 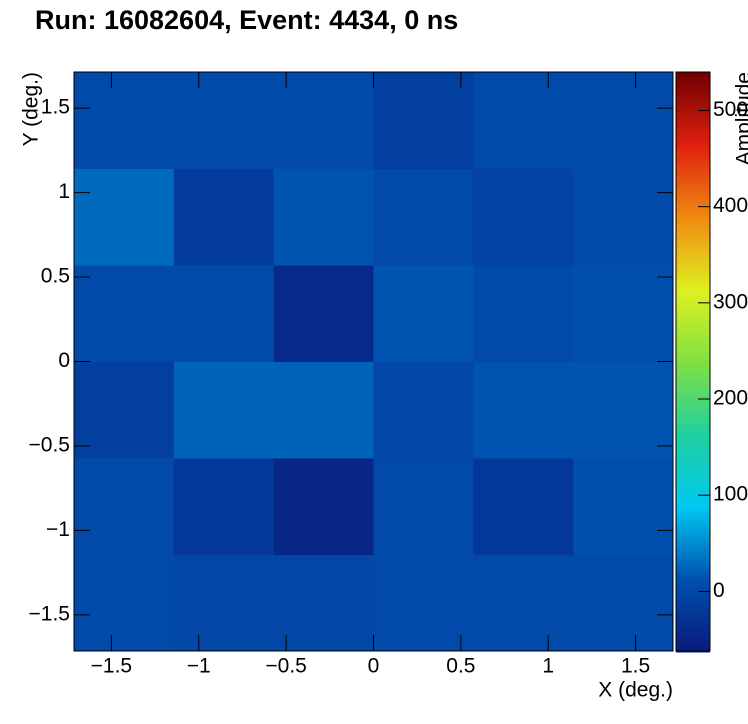 What do you see at coordinates (730, 398) in the screenshot?
I see `z-tick-label: 200` at bounding box center [730, 398].